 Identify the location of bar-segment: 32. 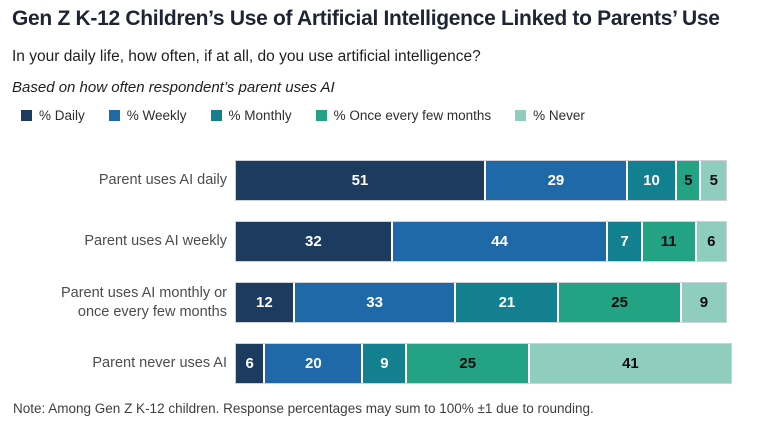
(314, 241).